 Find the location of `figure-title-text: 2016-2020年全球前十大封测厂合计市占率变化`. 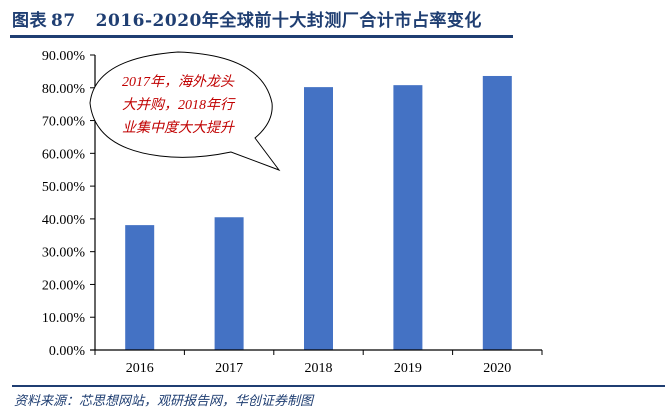

figure-title-text: 2016-2020年全球前十大封测厂合计市占率变化 is located at coordinates (288, 21).